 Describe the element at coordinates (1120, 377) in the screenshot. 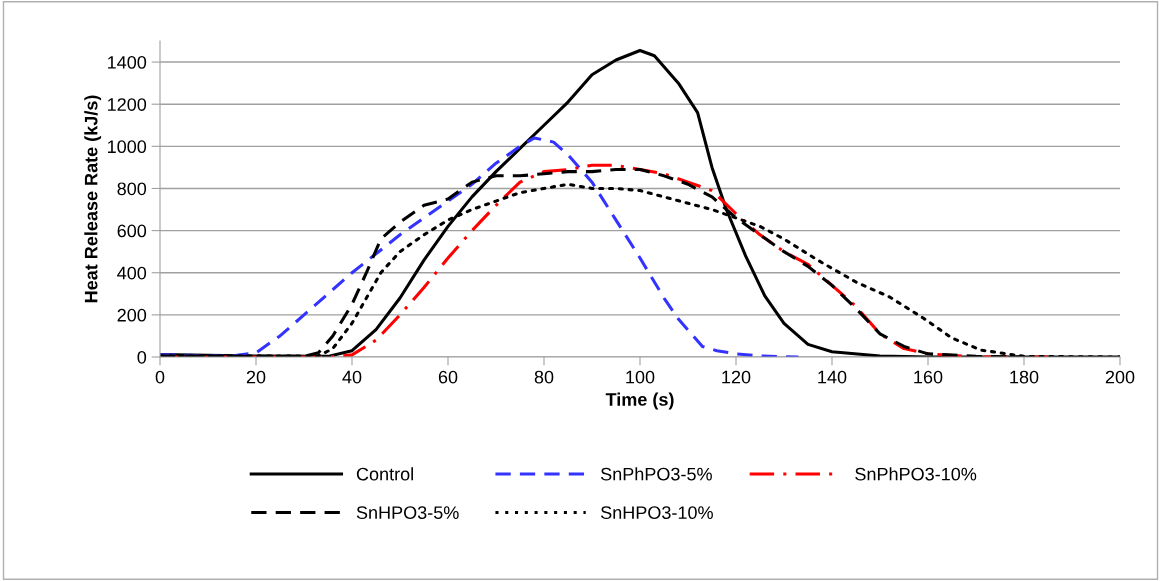

I see `x-tick-label: 200` at that location.